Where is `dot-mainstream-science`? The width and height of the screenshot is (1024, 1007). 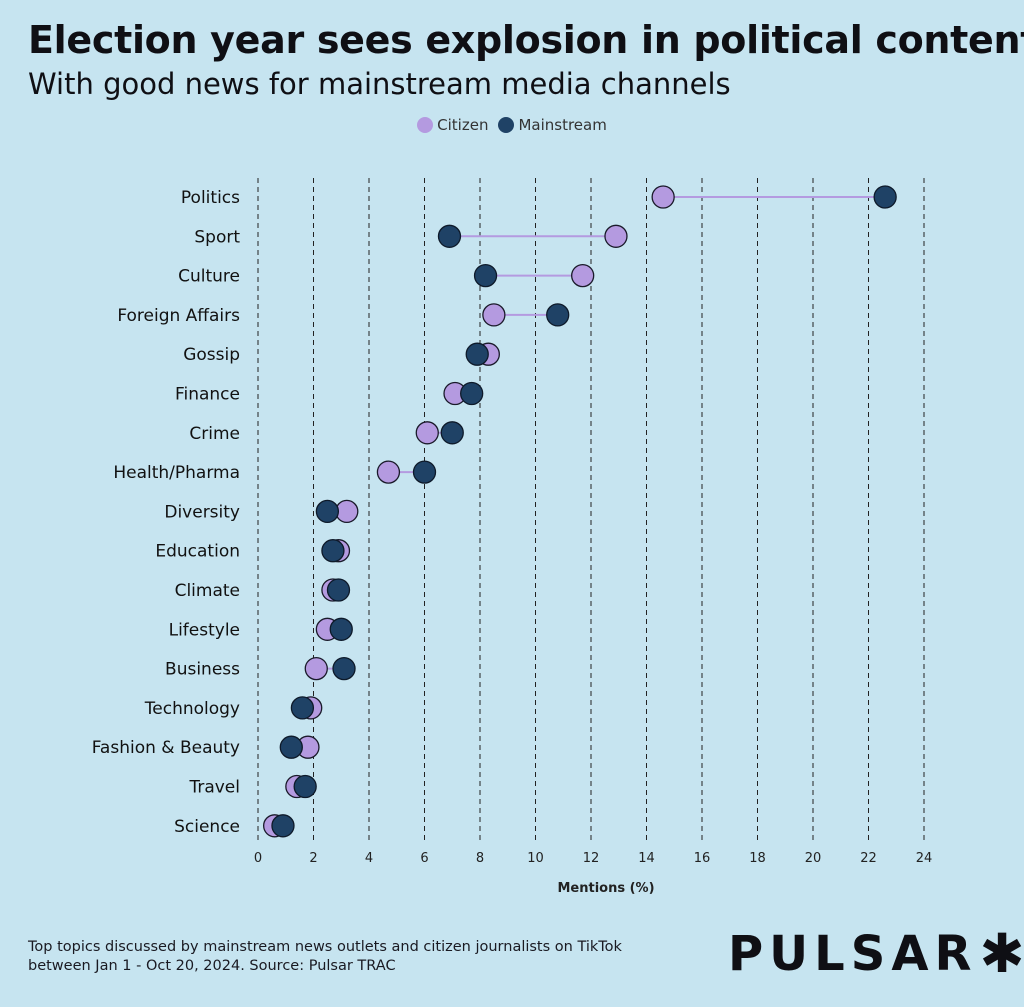 dot-mainstream-science is located at coordinates (283, 826).